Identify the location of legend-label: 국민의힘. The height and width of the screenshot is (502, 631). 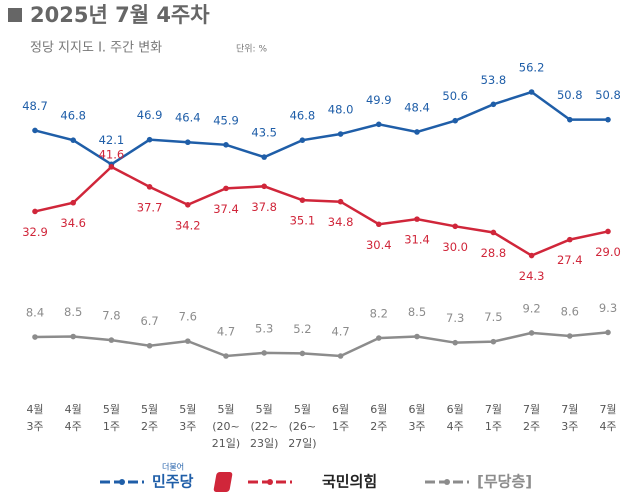
(349, 482).